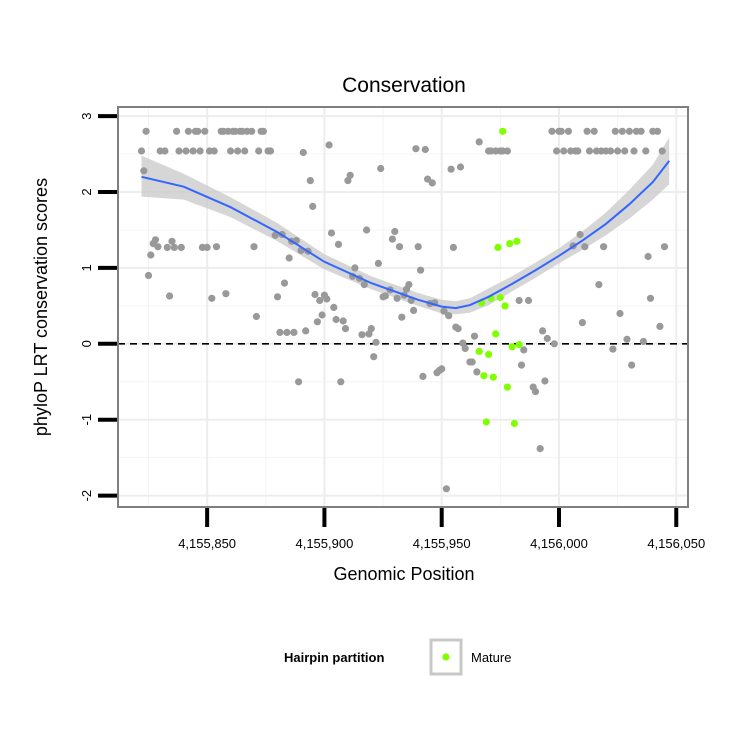  What do you see at coordinates (559, 543) in the screenshot?
I see `x-tick-label: 4,156,000` at bounding box center [559, 543].